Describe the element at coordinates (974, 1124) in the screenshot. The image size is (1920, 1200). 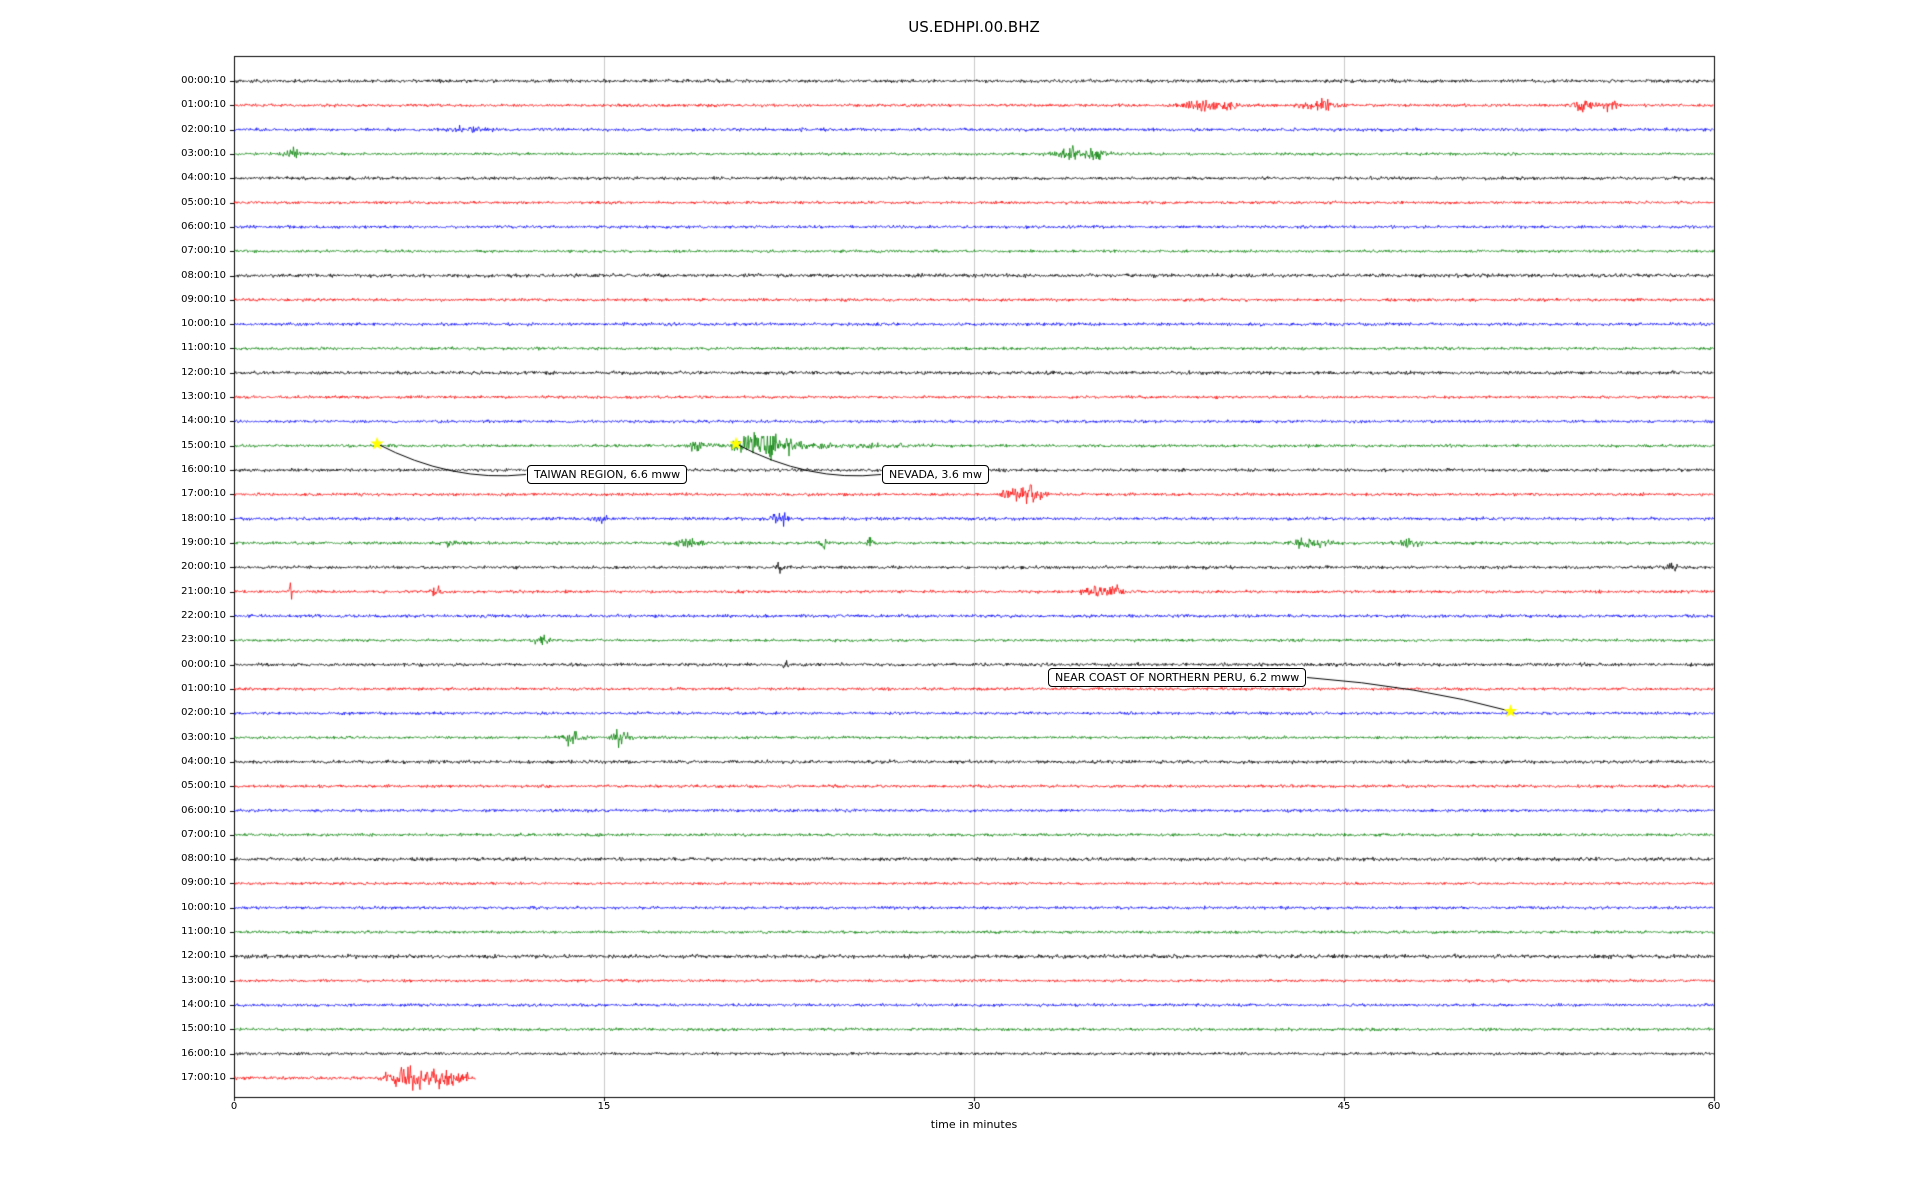
I see `x-axis-label: time in minutes` at that location.